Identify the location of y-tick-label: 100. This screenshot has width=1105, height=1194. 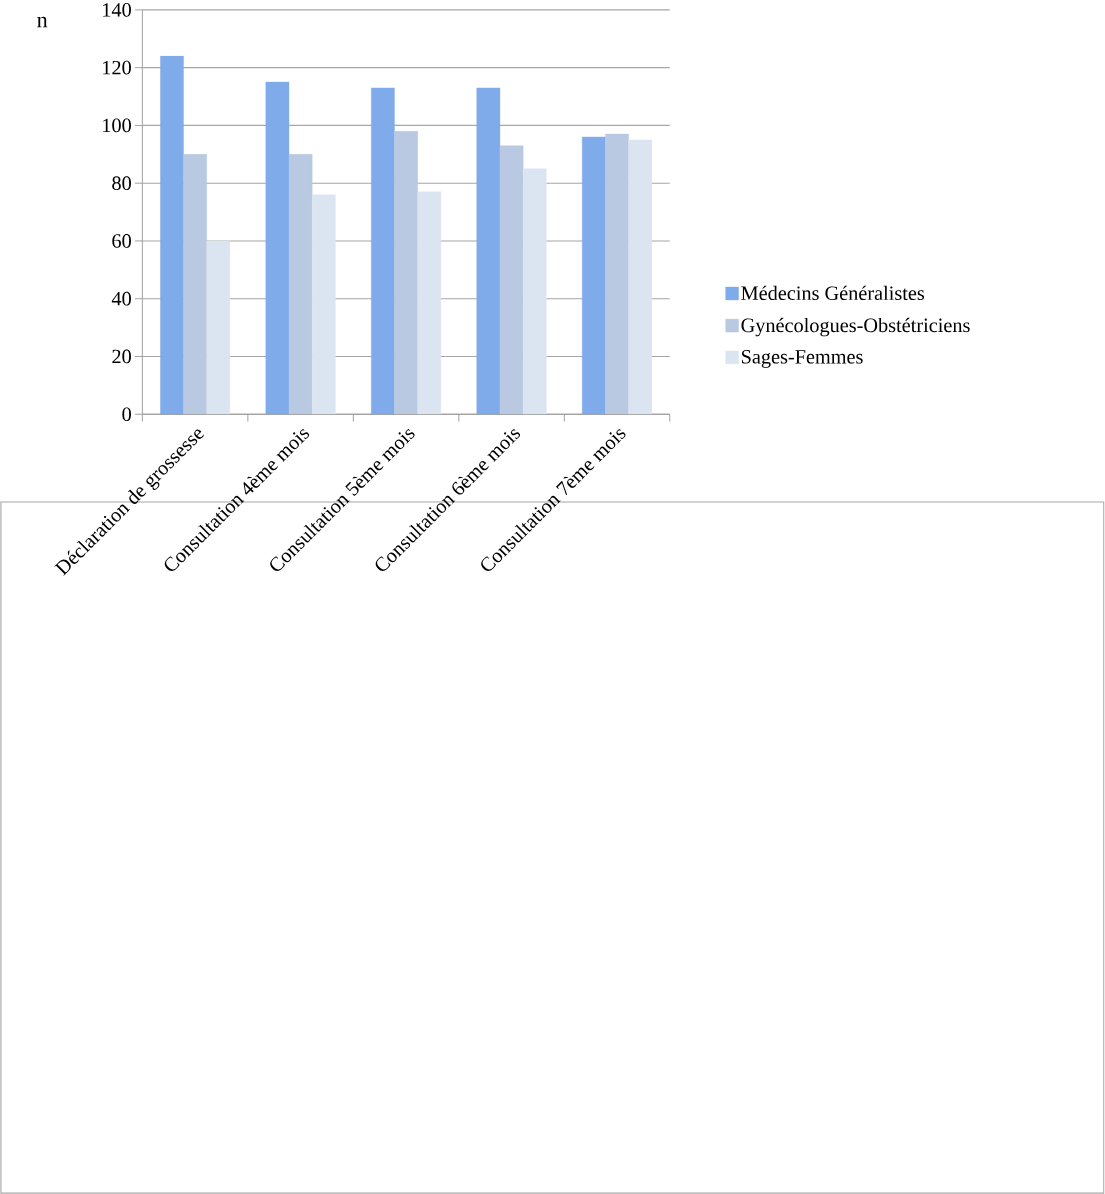
(117, 125).